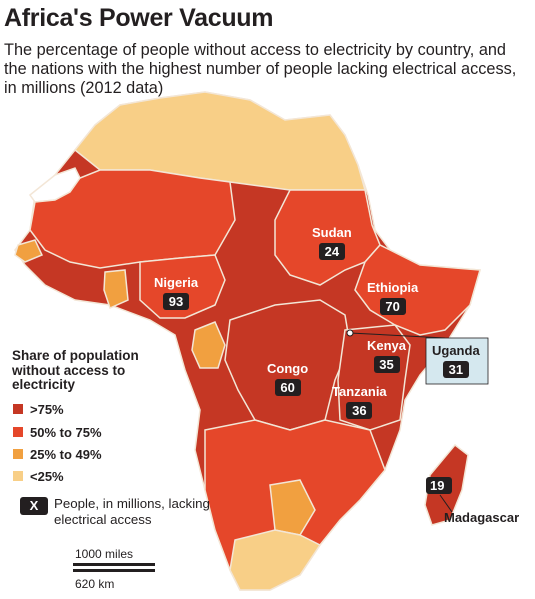  What do you see at coordinates (66, 432) in the screenshot?
I see `legend-label: 50% to 75%` at bounding box center [66, 432].